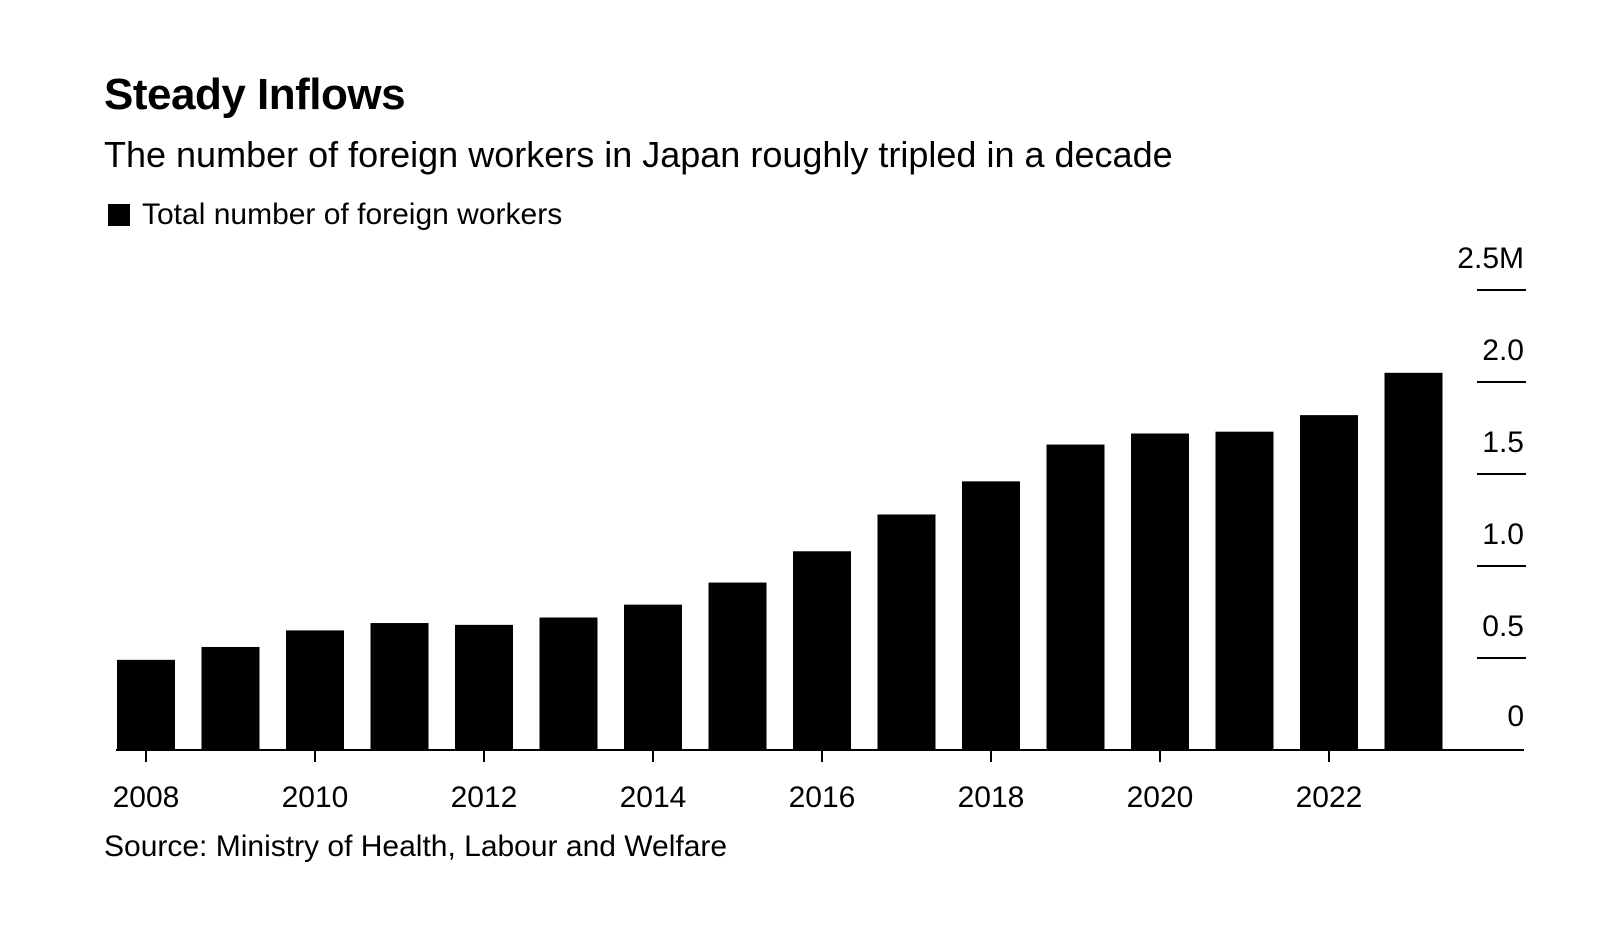  Describe the element at coordinates (315, 690) in the screenshot. I see `bar-2010` at that location.